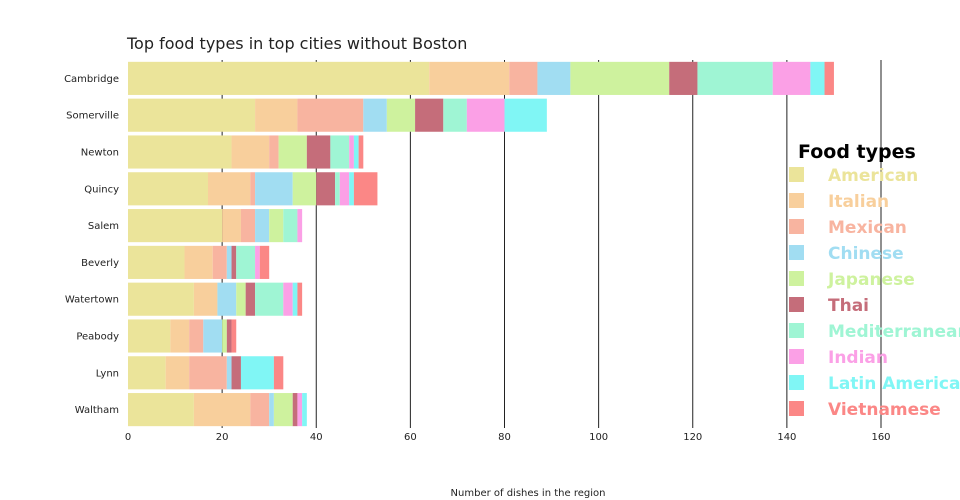 The width and height of the screenshot is (960, 500). I want to click on x-tick-label: 40, so click(316, 437).